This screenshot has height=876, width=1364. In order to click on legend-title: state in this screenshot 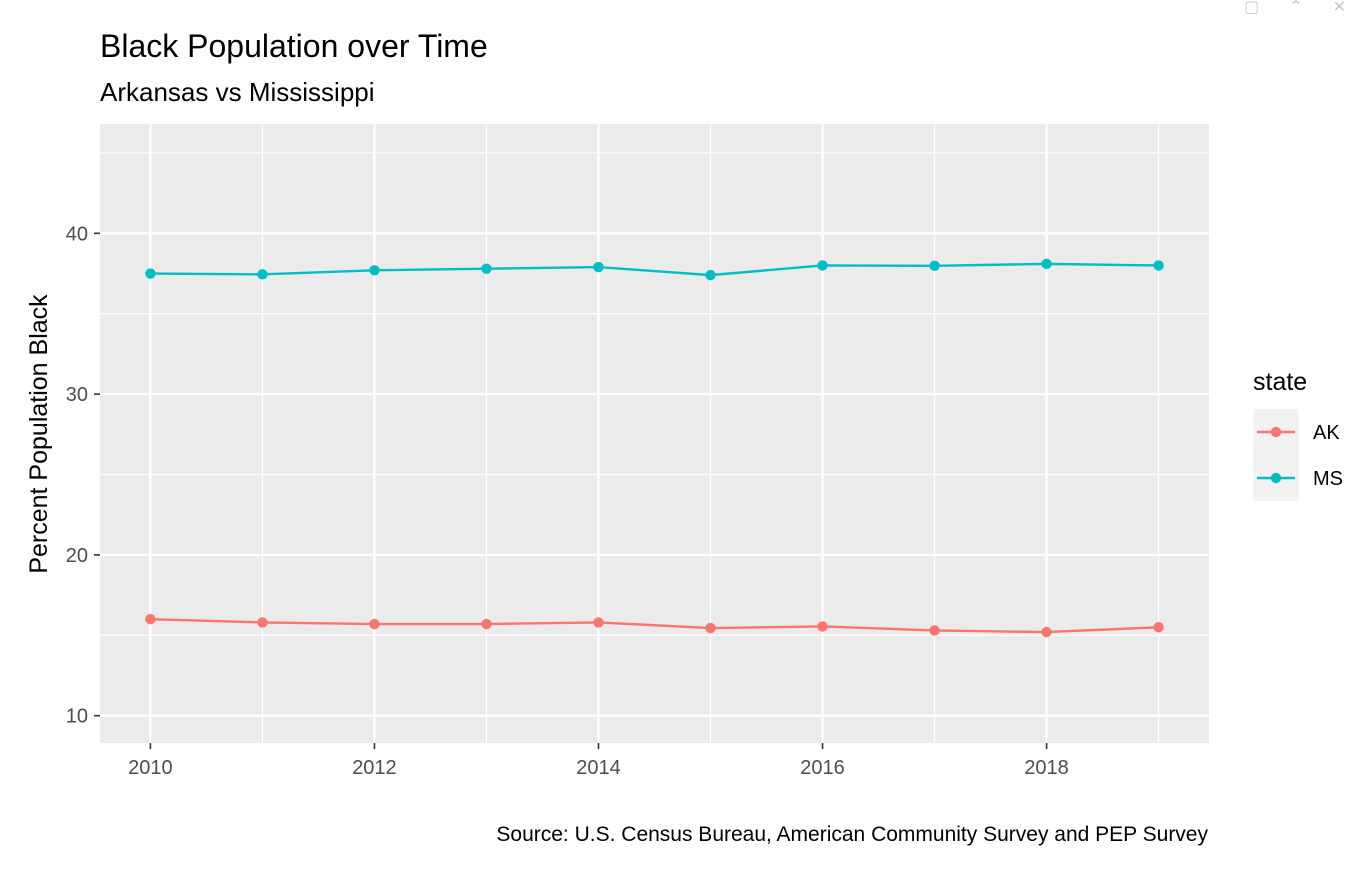, I will do `click(1280, 382)`.